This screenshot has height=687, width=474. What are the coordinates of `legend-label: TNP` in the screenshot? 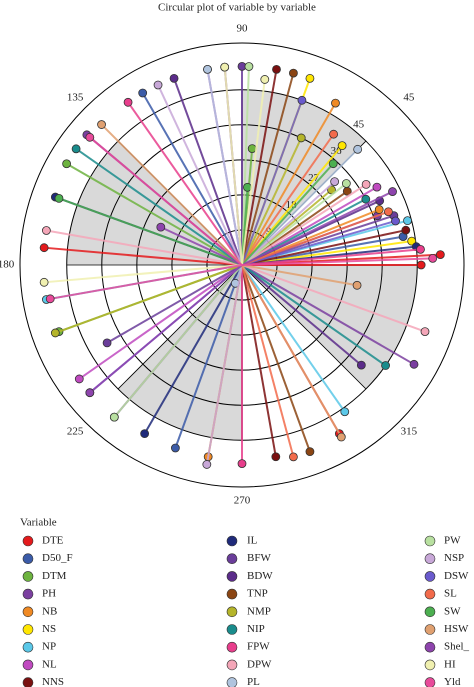 It's located at (257, 594).